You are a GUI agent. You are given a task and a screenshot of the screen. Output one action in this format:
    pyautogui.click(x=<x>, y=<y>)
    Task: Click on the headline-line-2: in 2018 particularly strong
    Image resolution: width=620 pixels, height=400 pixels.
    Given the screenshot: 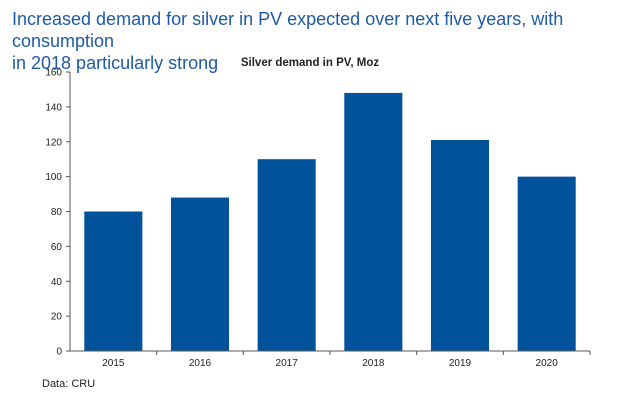 What is the action you would take?
    pyautogui.click(x=115, y=63)
    